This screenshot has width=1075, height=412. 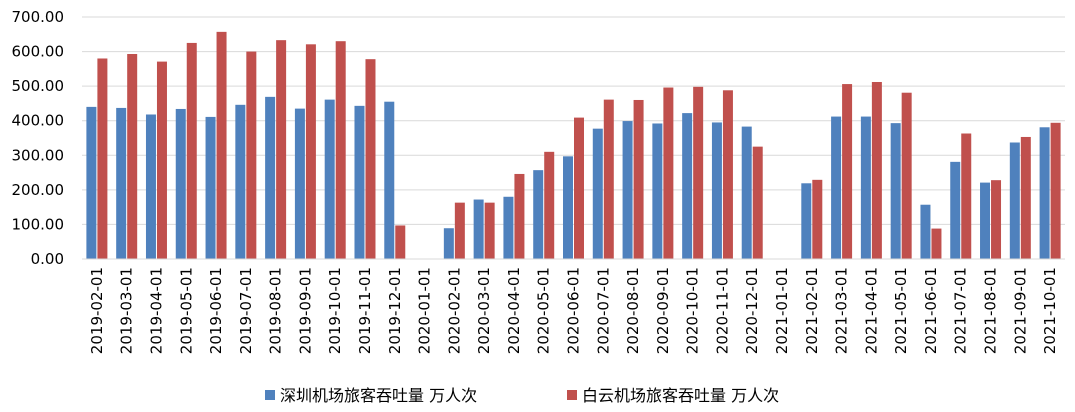 I want to click on x-tick-label: 2019-10-01, so click(x=335, y=310).